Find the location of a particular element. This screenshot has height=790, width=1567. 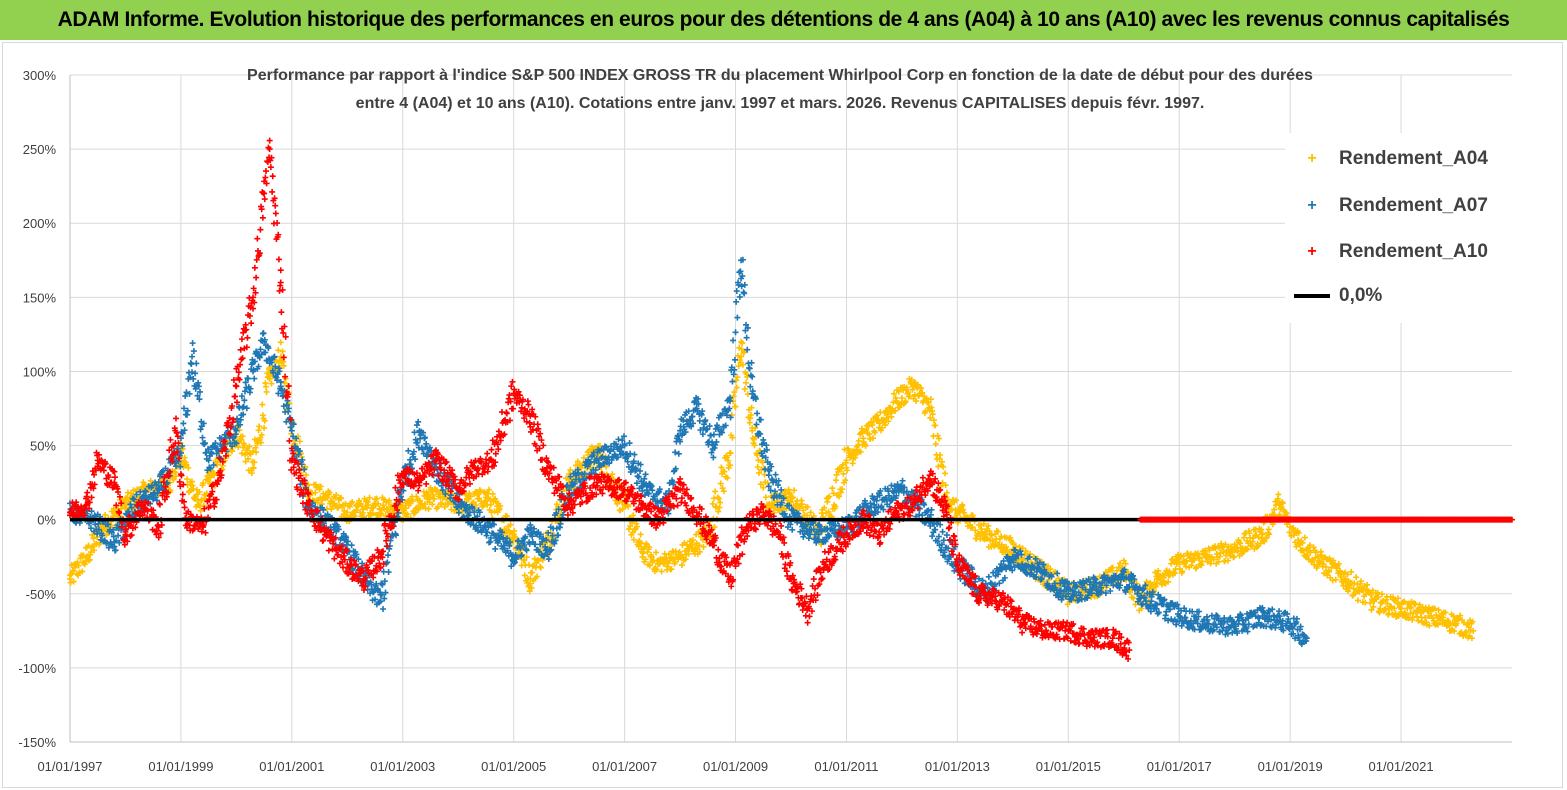

y-tick-label: 300% is located at coordinates (40, 75).